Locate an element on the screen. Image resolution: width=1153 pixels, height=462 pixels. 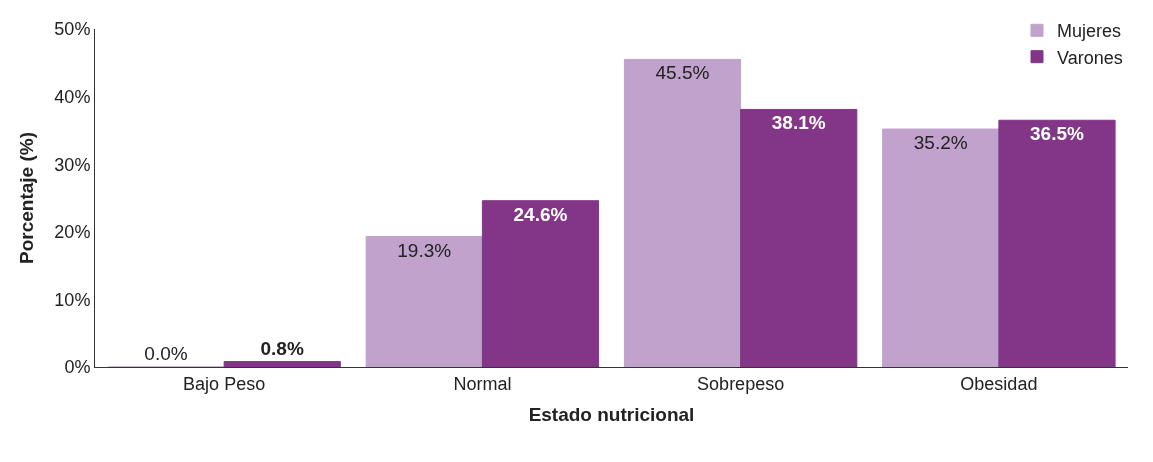
data-label: 45.5% is located at coordinates (682, 73).